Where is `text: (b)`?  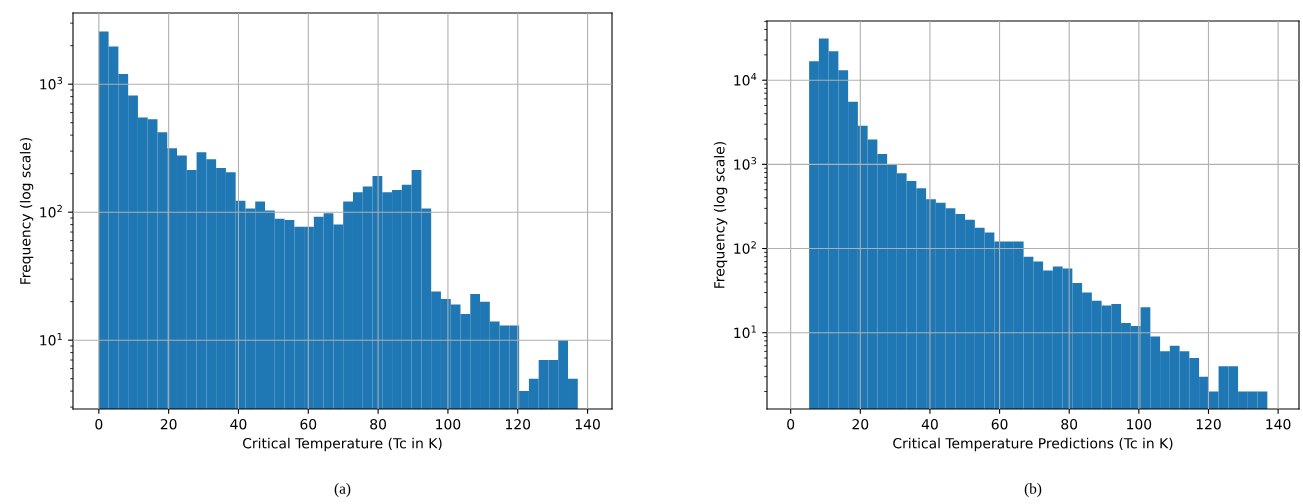
text: (b) is located at coordinates (1033, 490).